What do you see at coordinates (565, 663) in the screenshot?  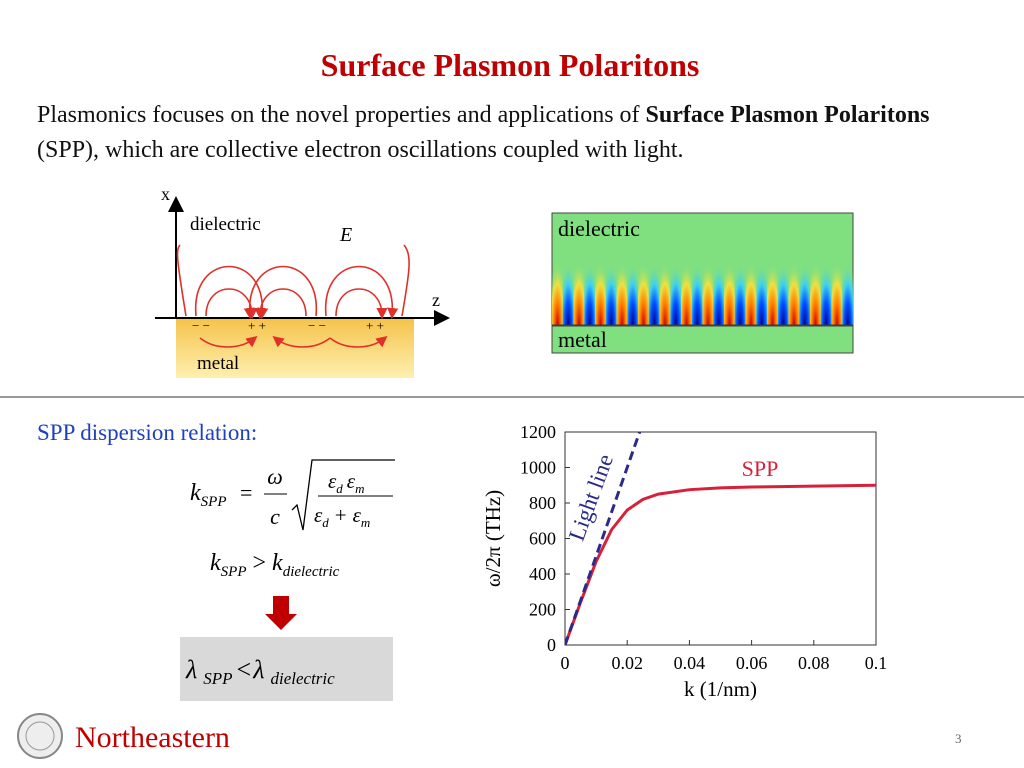 I see `x-tick-label: 0` at bounding box center [565, 663].